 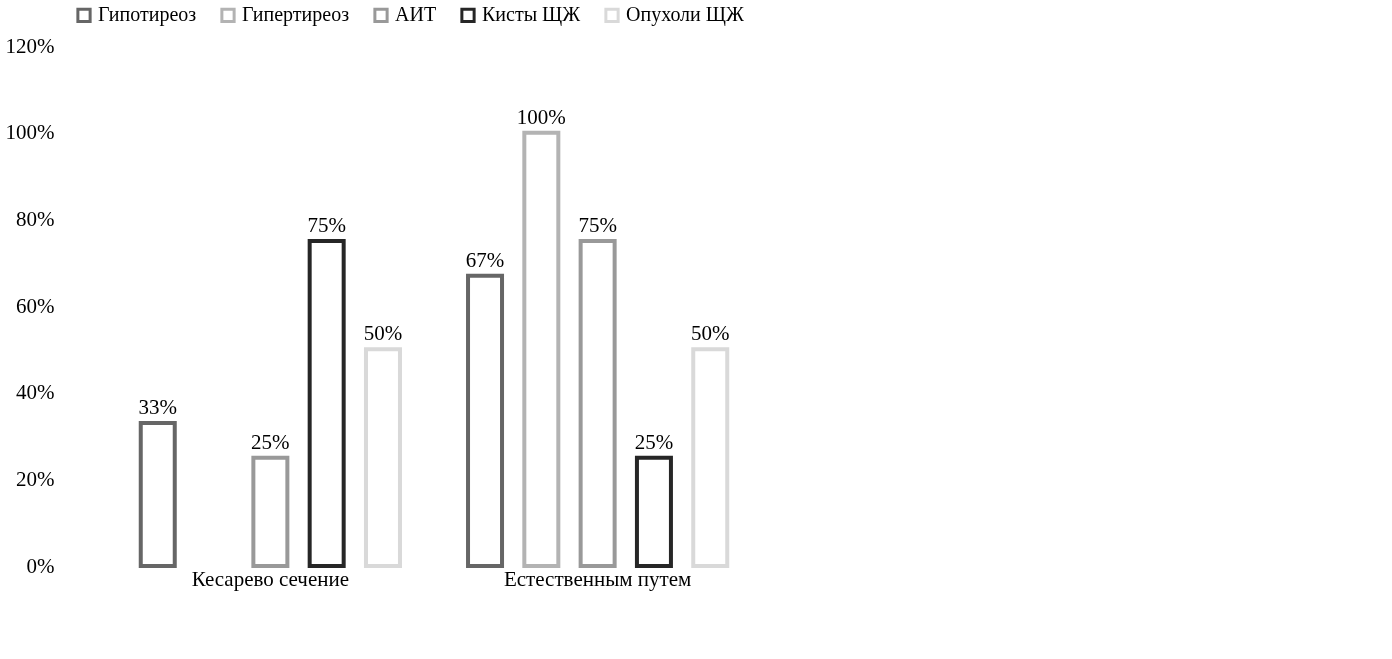 I want to click on x-tick-label: Кесарево сечение, so click(x=270, y=578).